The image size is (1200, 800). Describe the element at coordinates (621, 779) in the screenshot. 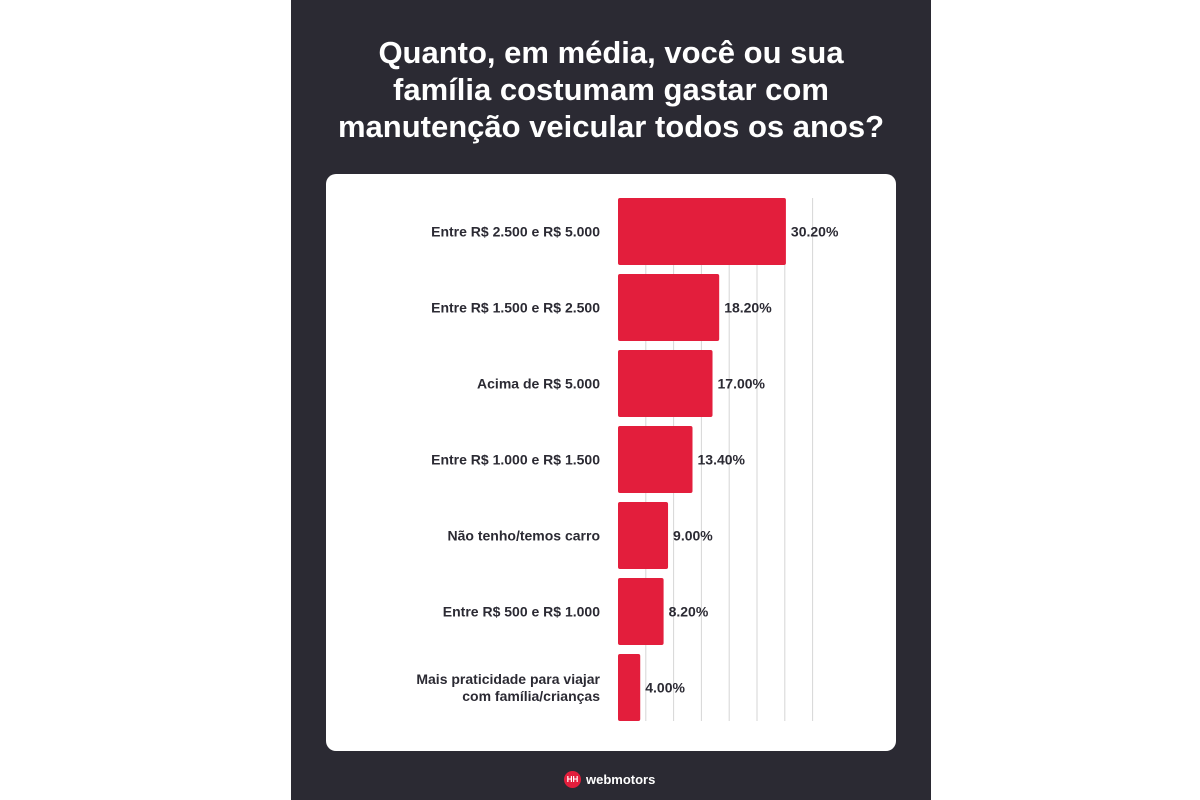

I see `brand-name: webmotors` at that location.